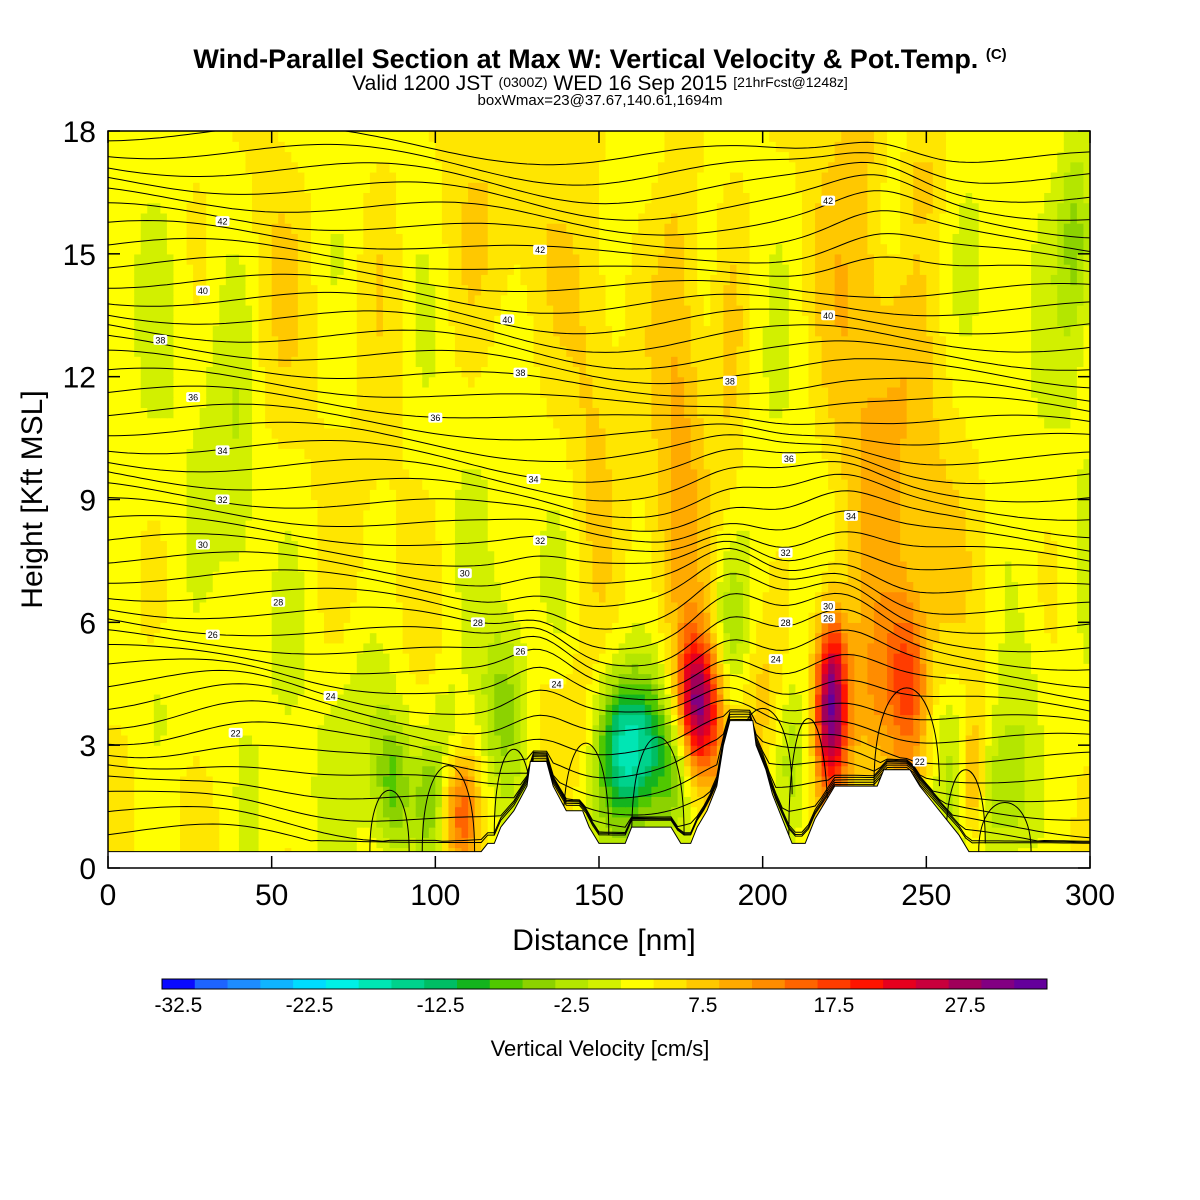 The image size is (1200, 1200). Describe the element at coordinates (87, 501) in the screenshot. I see `y-tick-label: 9` at that location.